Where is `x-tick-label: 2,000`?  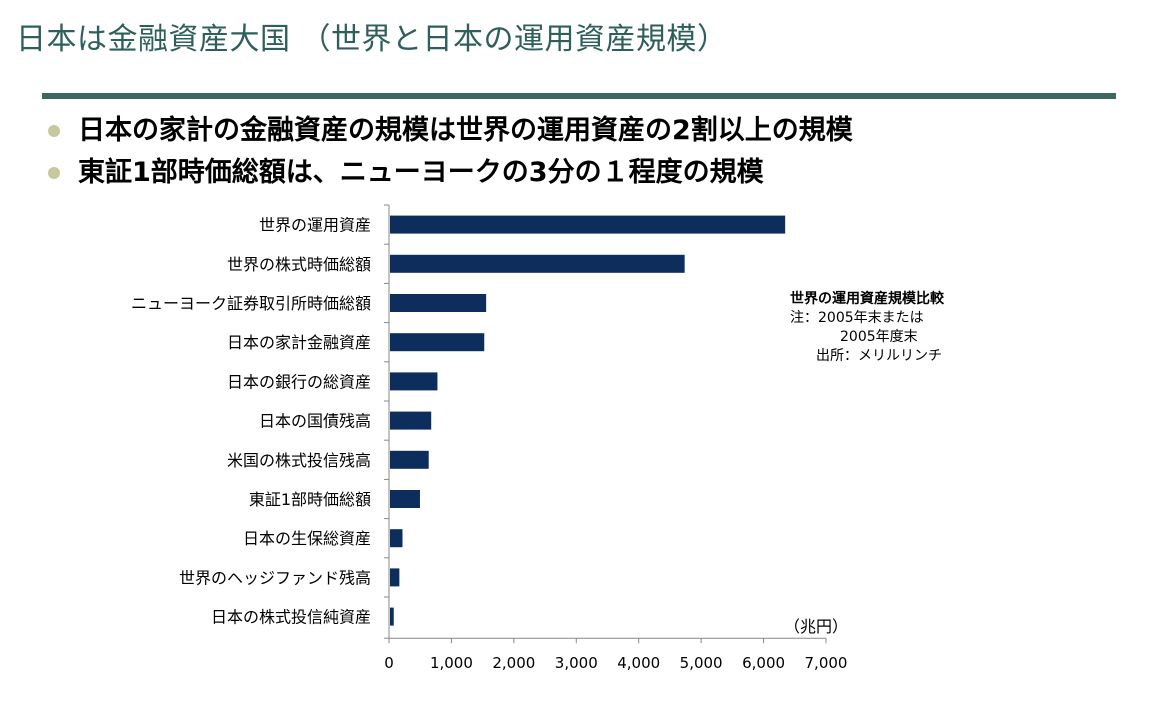 x-tick-label: 2,000 is located at coordinates (513, 663).